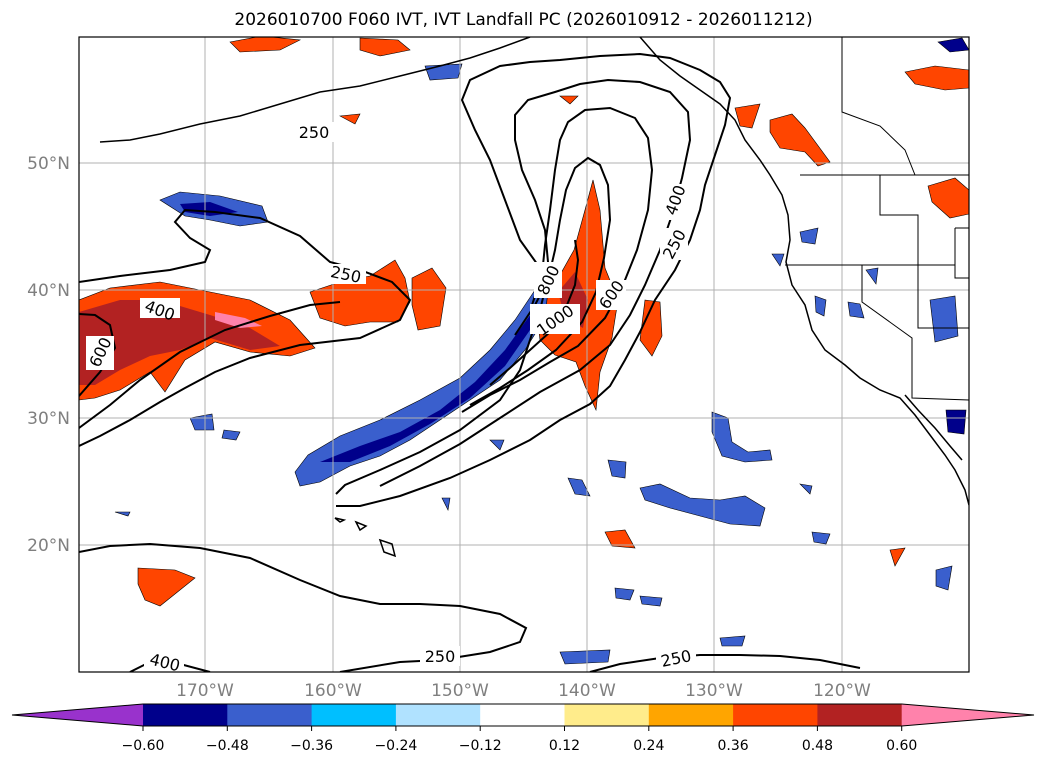  I want to click on colorbar-tick-label: 0.36, so click(733, 746).